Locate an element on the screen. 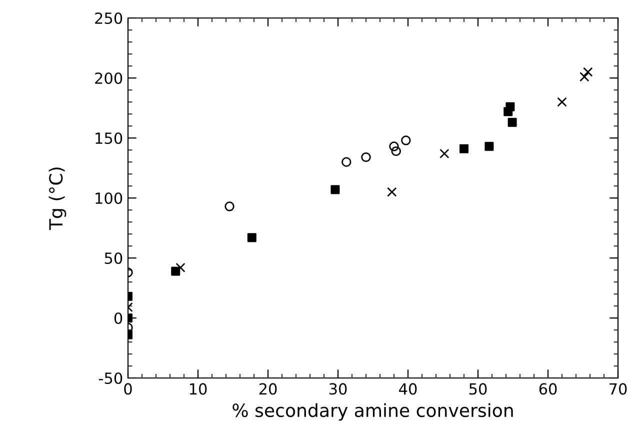 The width and height of the screenshot is (637, 438). y-tick-label: 200 is located at coordinates (108, 78).